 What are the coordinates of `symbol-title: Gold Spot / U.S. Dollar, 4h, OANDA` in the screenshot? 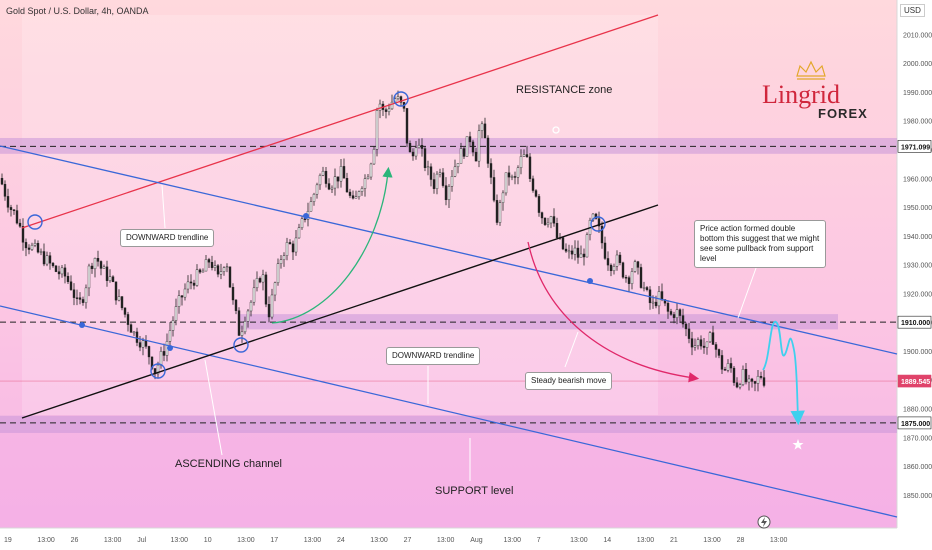 It's located at (77, 11).